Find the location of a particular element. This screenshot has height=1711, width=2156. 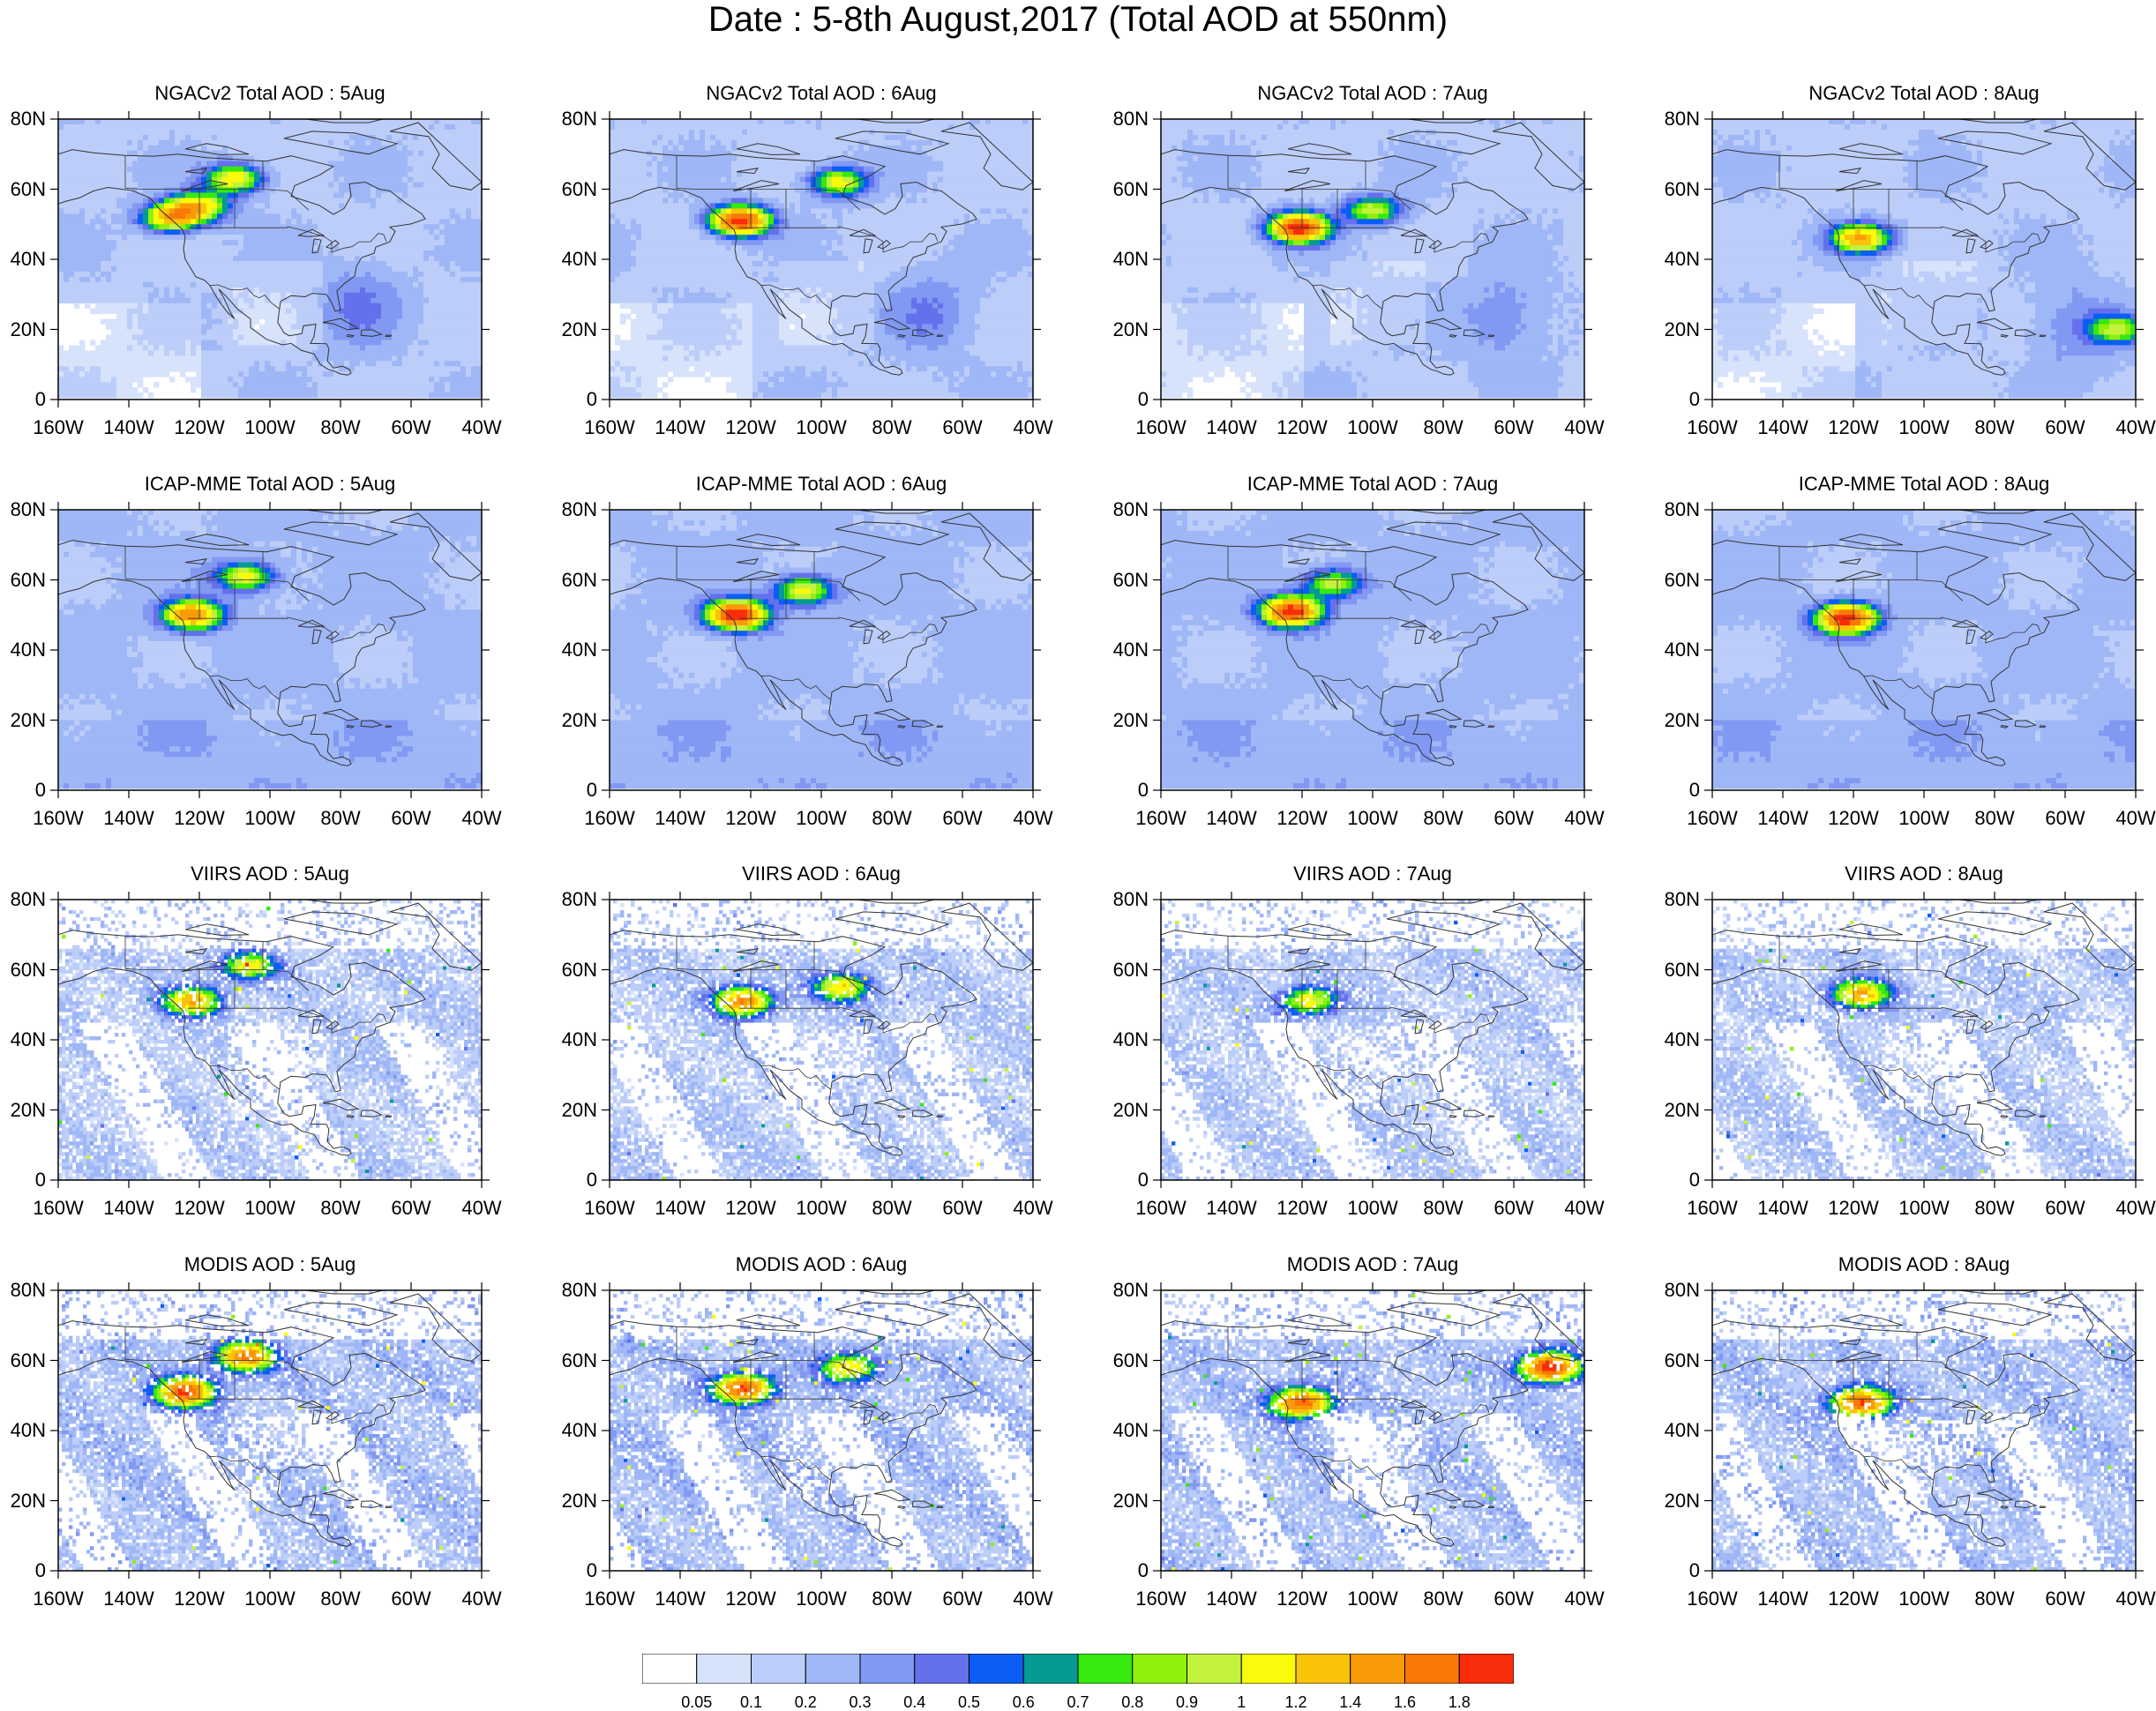

colorbar-label: 0.5 is located at coordinates (969, 1702).